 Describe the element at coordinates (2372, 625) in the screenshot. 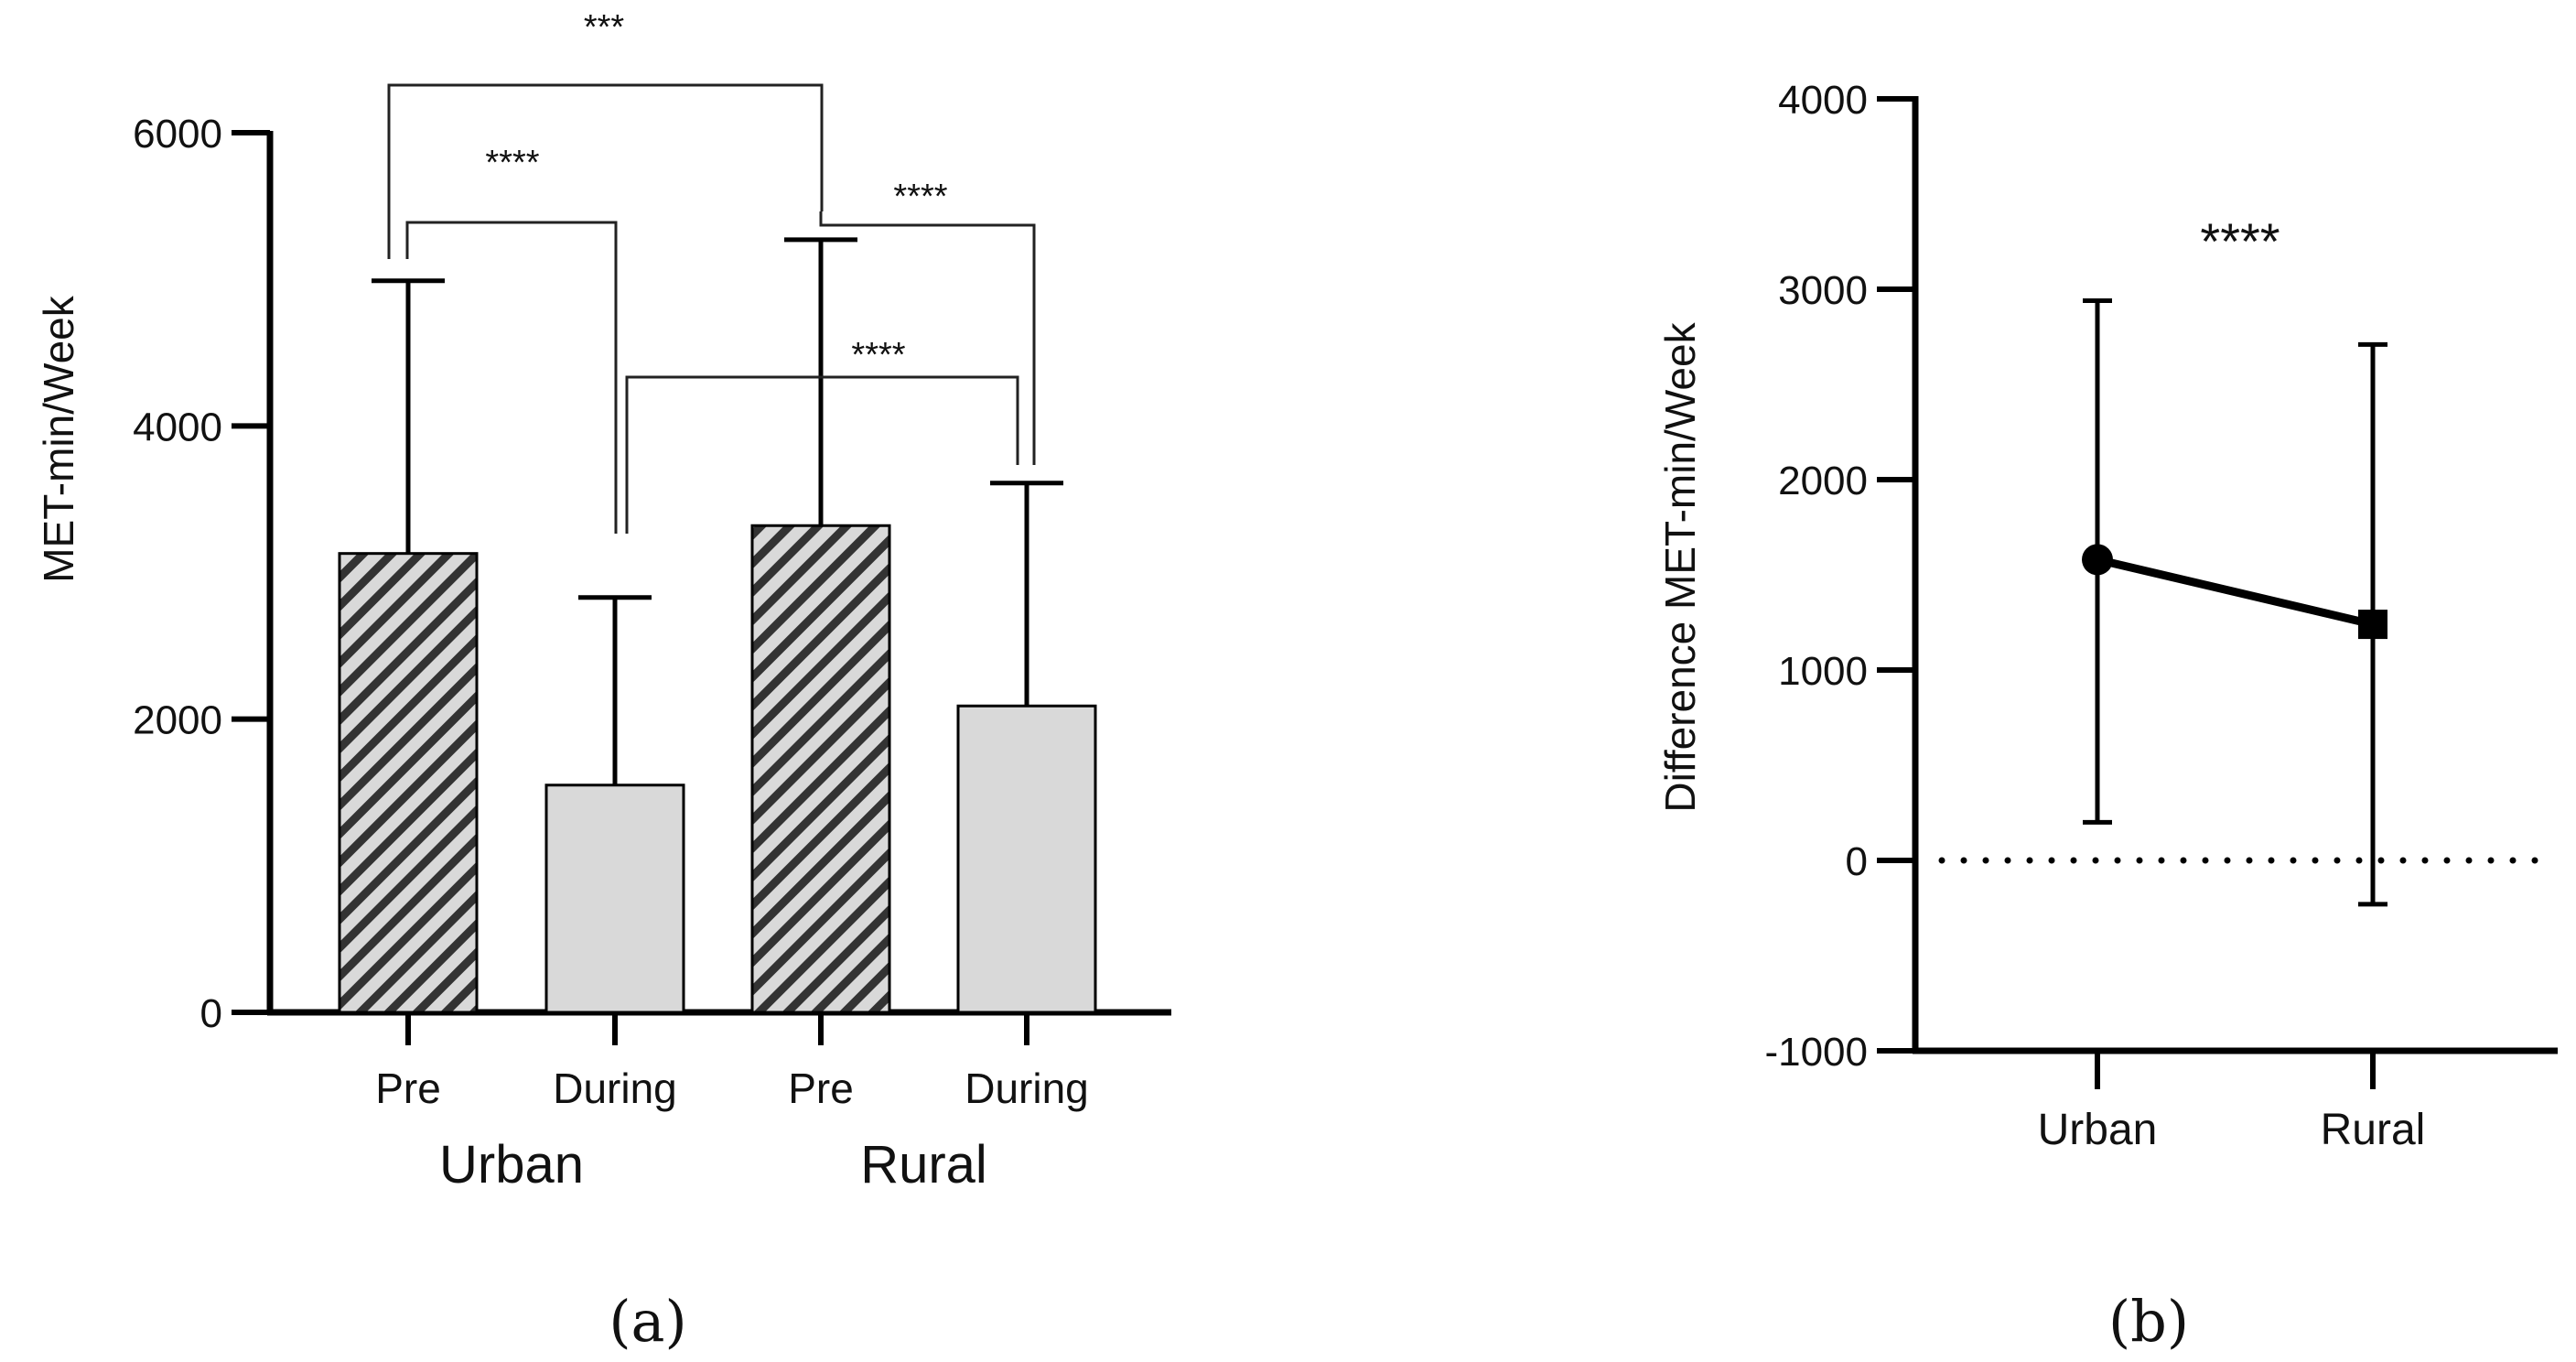

I see `data-point-rural` at that location.